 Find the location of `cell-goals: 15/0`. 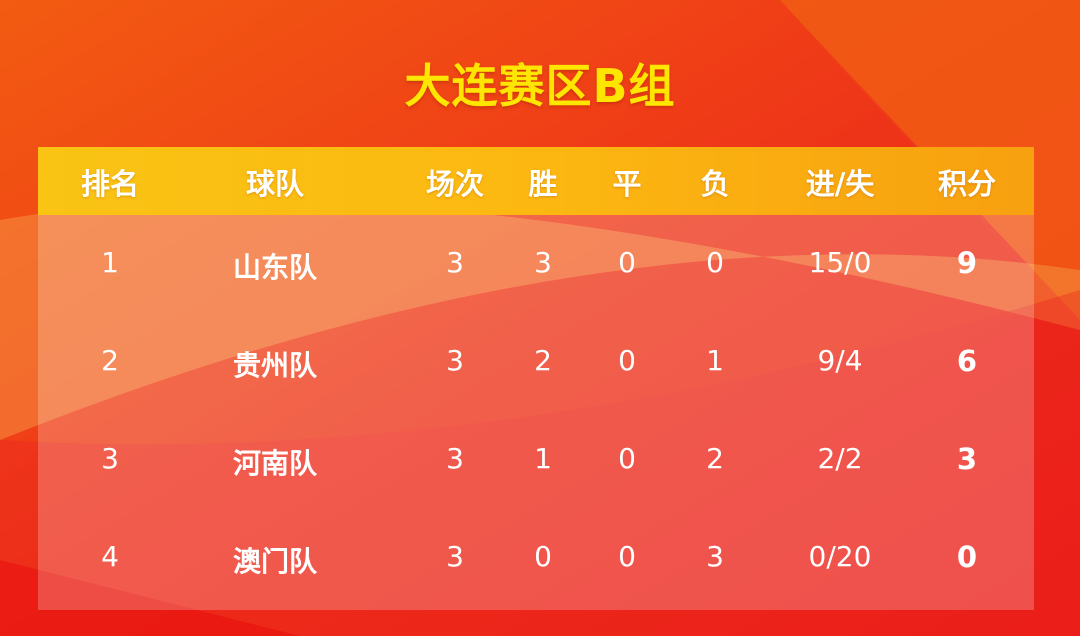

cell-goals: 15/0 is located at coordinates (840, 262).